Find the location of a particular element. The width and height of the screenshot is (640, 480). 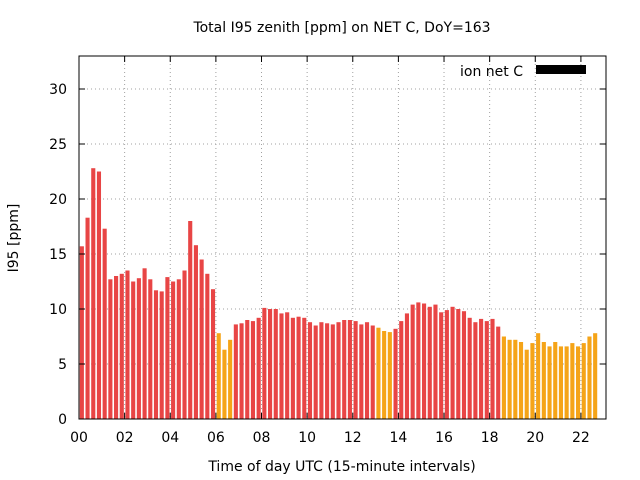

y-tick-label: 10 is located at coordinates (58, 310).